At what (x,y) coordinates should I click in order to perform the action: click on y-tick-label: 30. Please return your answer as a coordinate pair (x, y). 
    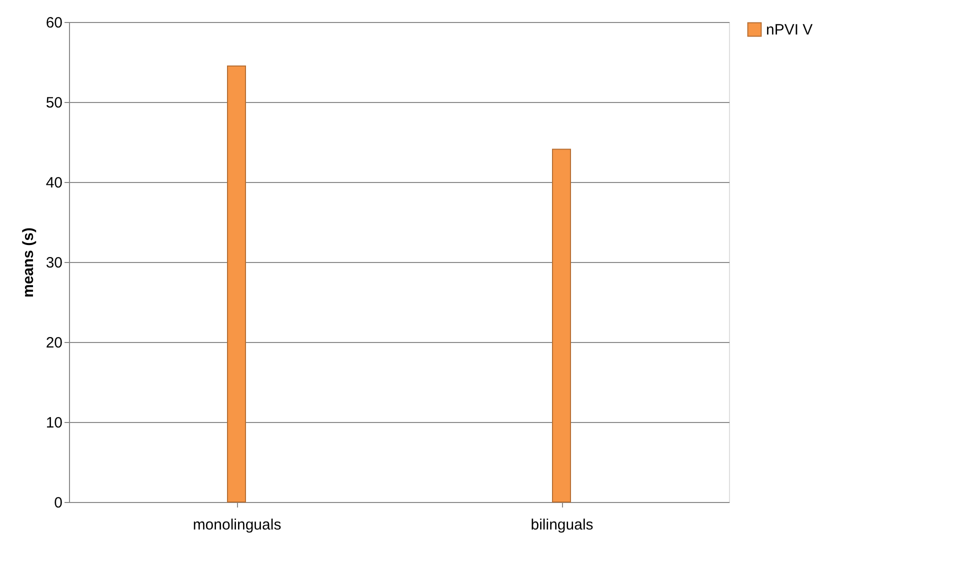
    Looking at the image, I should click on (54, 263).